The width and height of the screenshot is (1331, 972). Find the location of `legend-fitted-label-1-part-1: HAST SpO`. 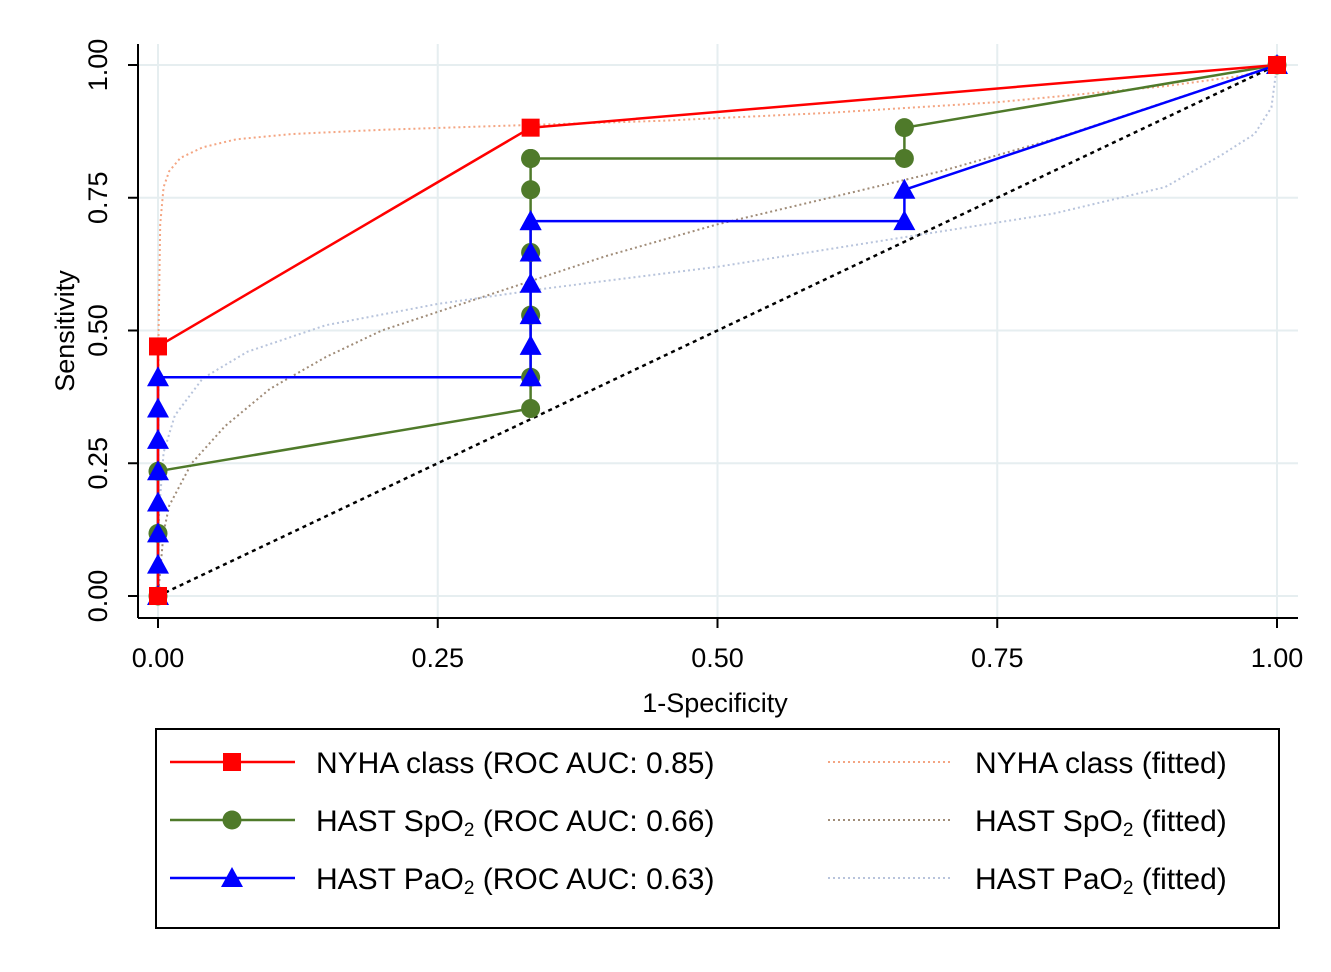

legend-fitted-label-1-part-1: HAST SpO is located at coordinates (1049, 821).